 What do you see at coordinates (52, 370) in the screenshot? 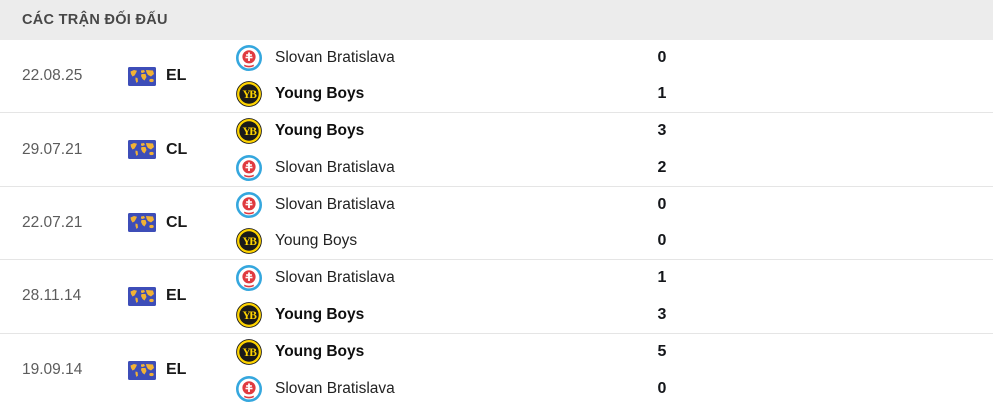
I see `match-date: 19.09.14` at bounding box center [52, 370].